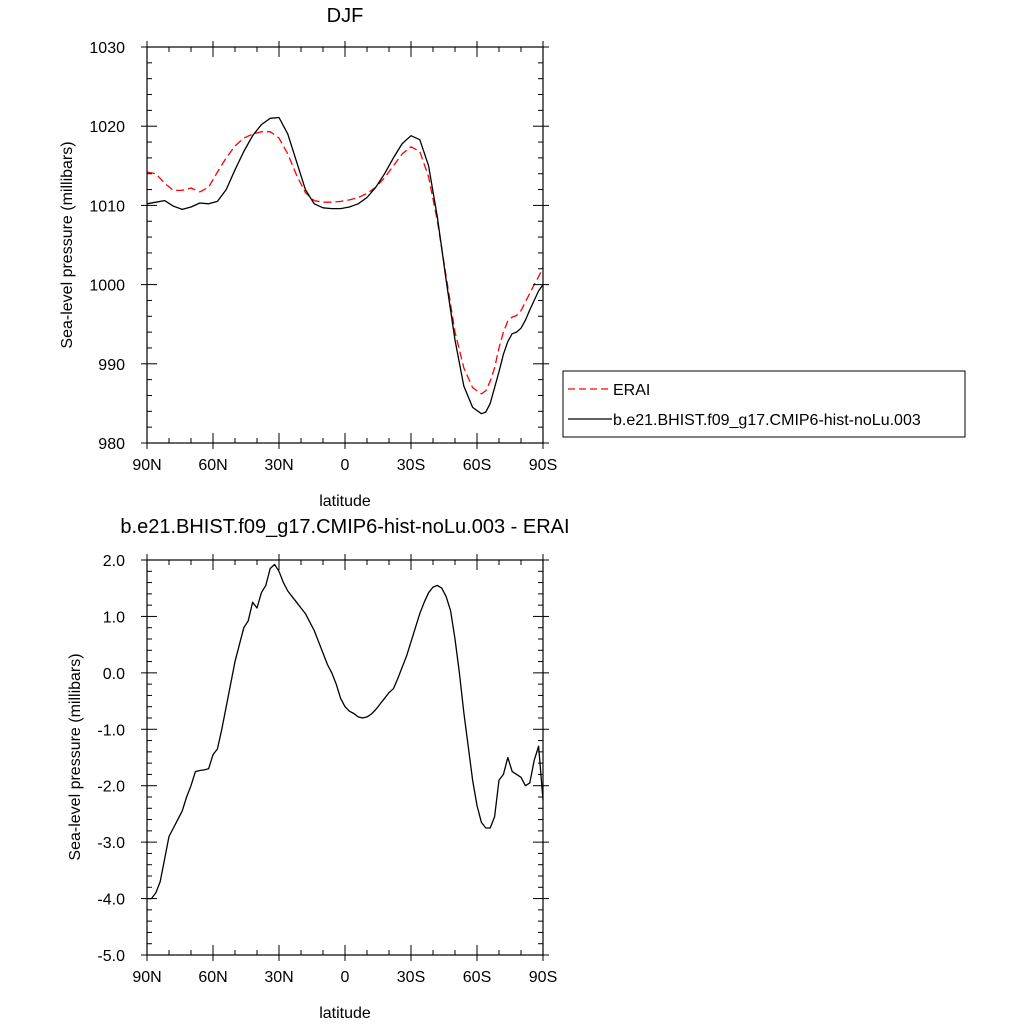 This screenshot has width=1024, height=1024. I want to click on y-tick-label: 990, so click(111, 365).